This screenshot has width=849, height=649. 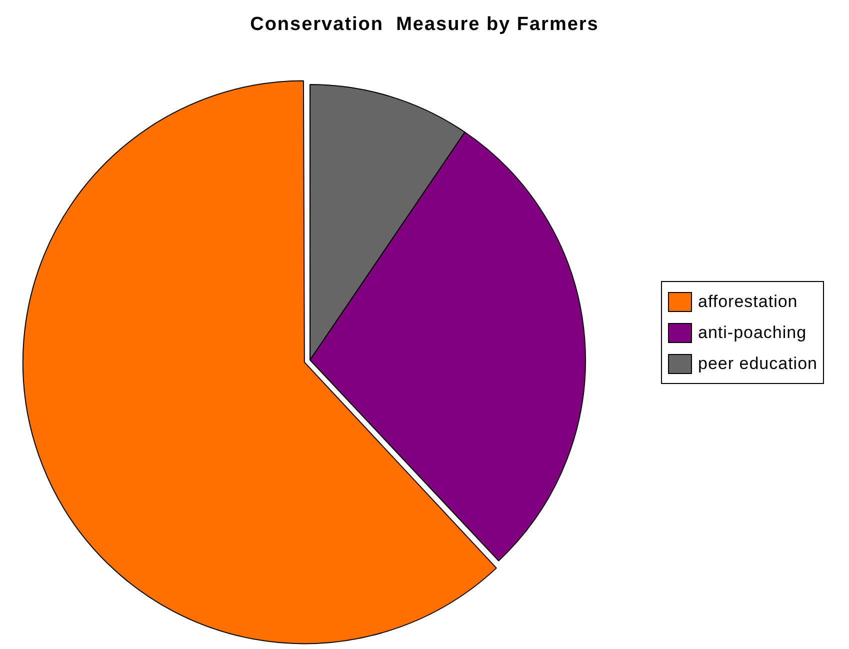 I want to click on legend-label: anti-poaching, so click(x=752, y=332).